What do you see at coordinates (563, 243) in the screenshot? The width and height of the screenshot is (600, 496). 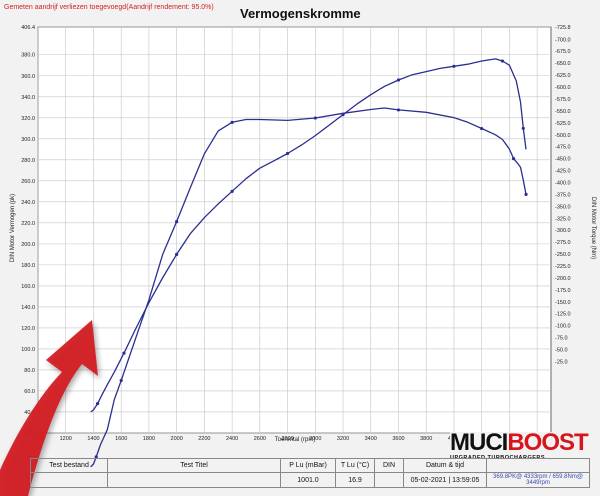 I see `y2-tick-label: -275.0` at bounding box center [563, 243].